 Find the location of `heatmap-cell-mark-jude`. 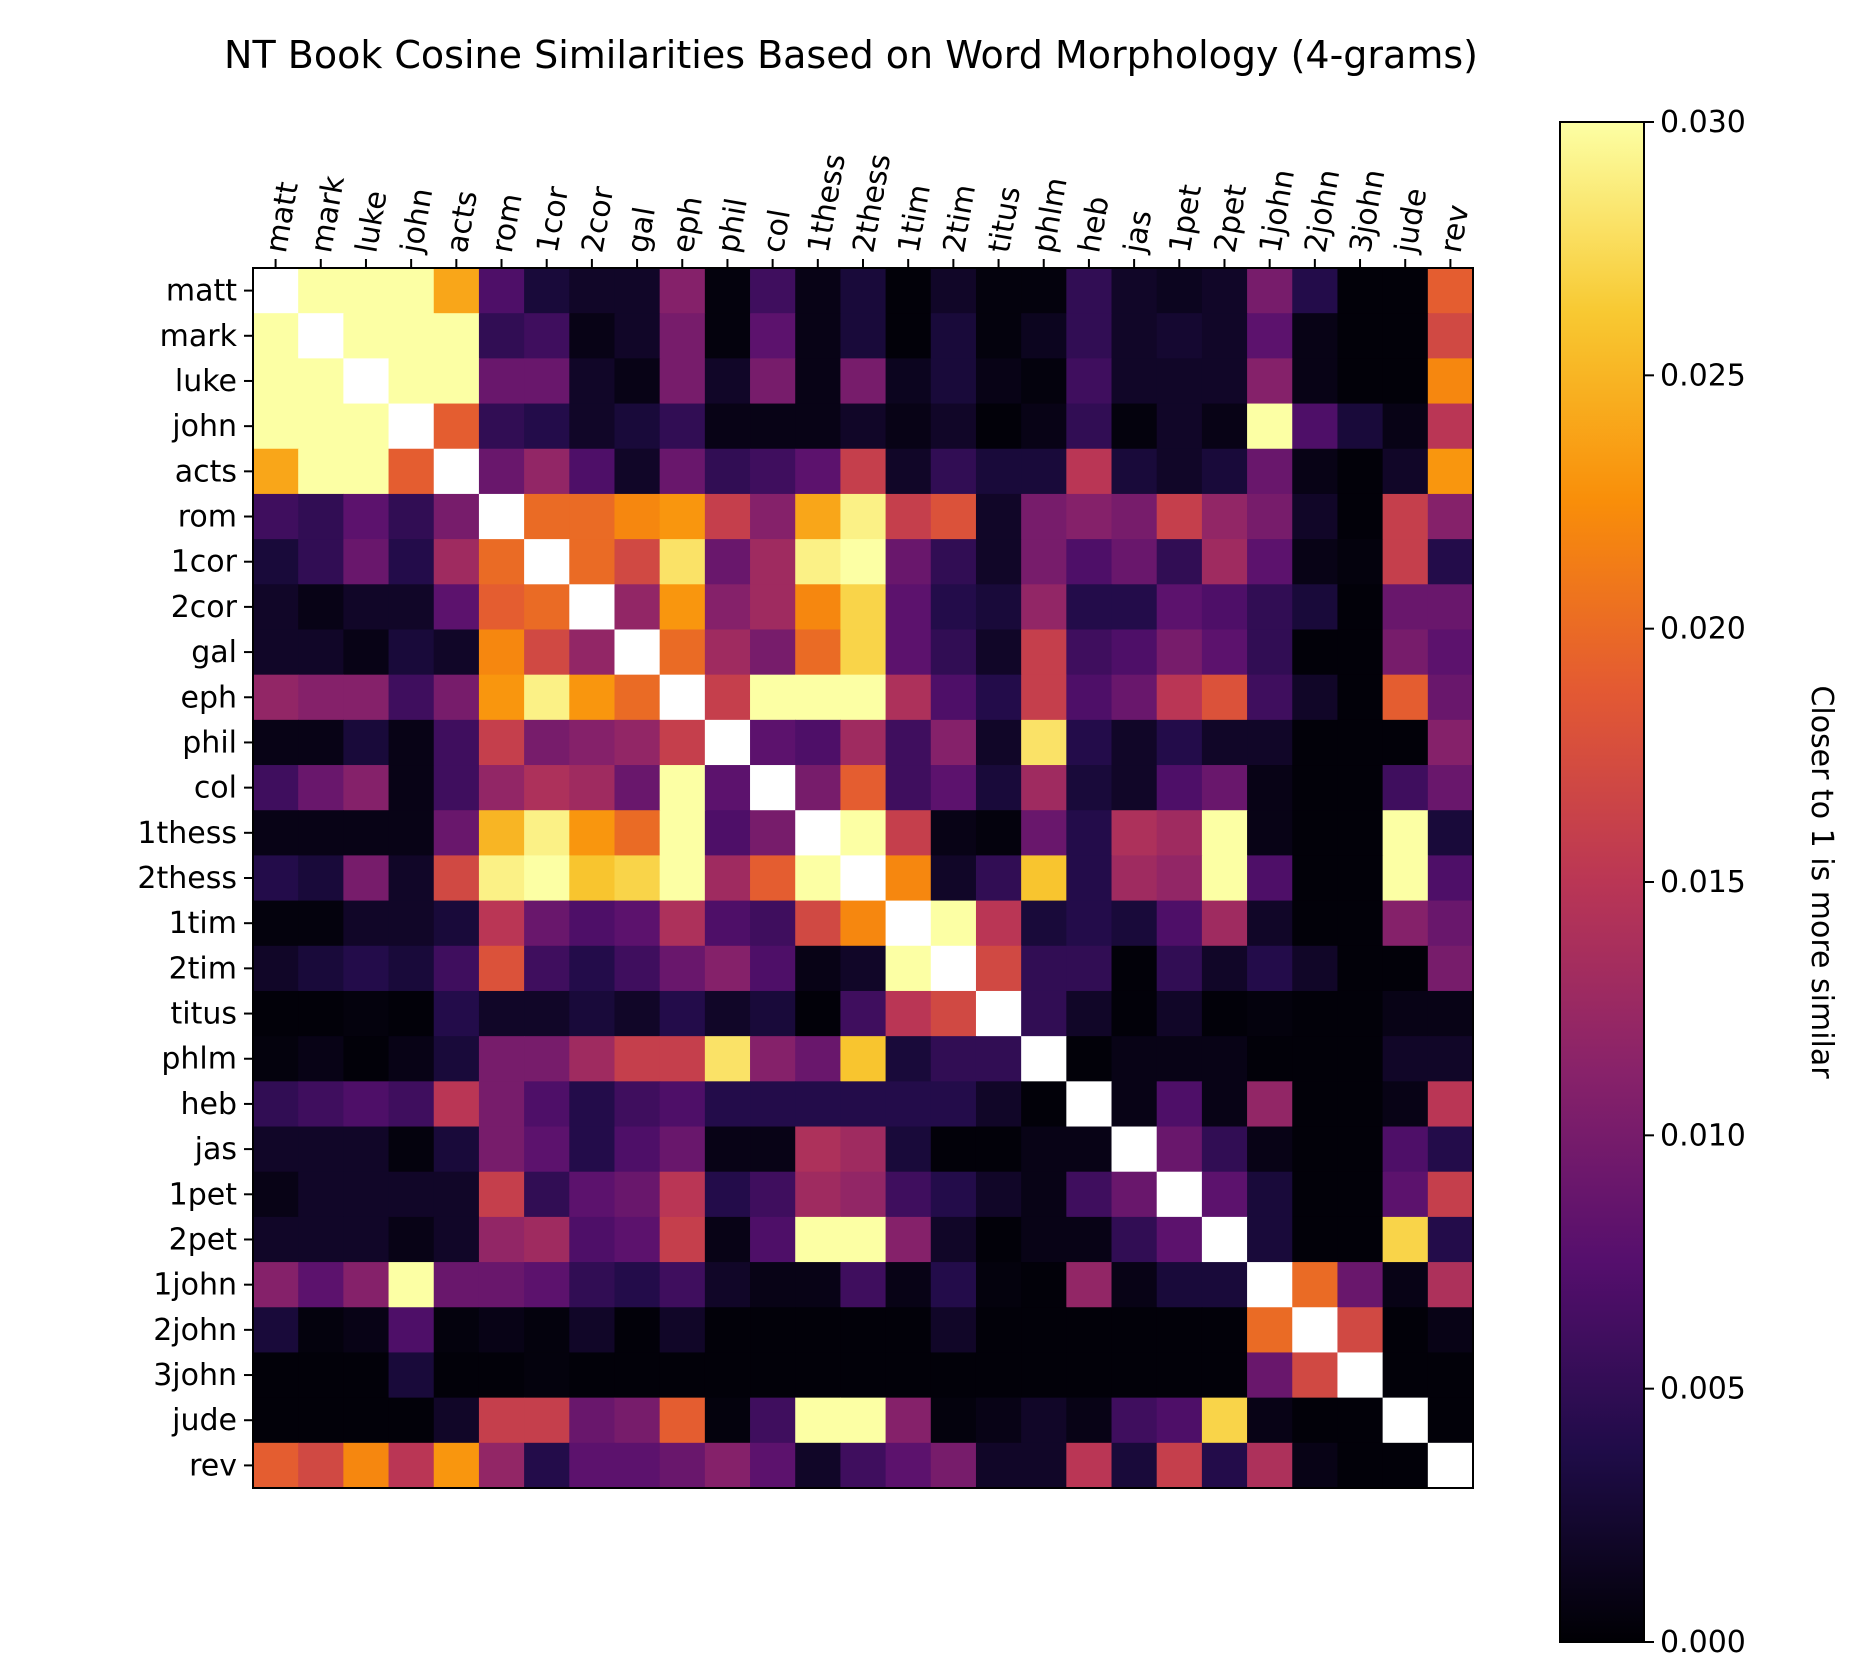

heatmap-cell-mark-jude is located at coordinates (1405, 336).